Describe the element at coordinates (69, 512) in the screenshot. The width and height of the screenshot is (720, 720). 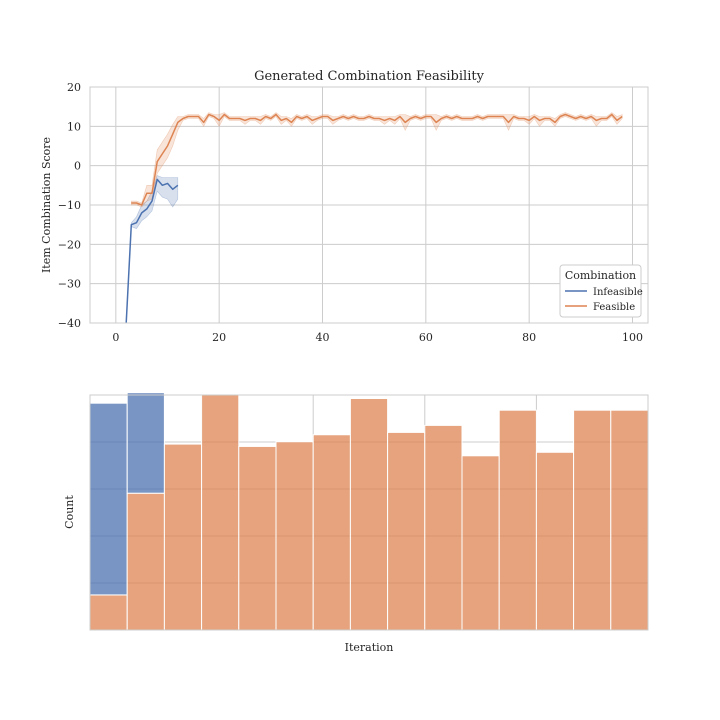
I see `histogram-y-axis-label: Count` at that location.